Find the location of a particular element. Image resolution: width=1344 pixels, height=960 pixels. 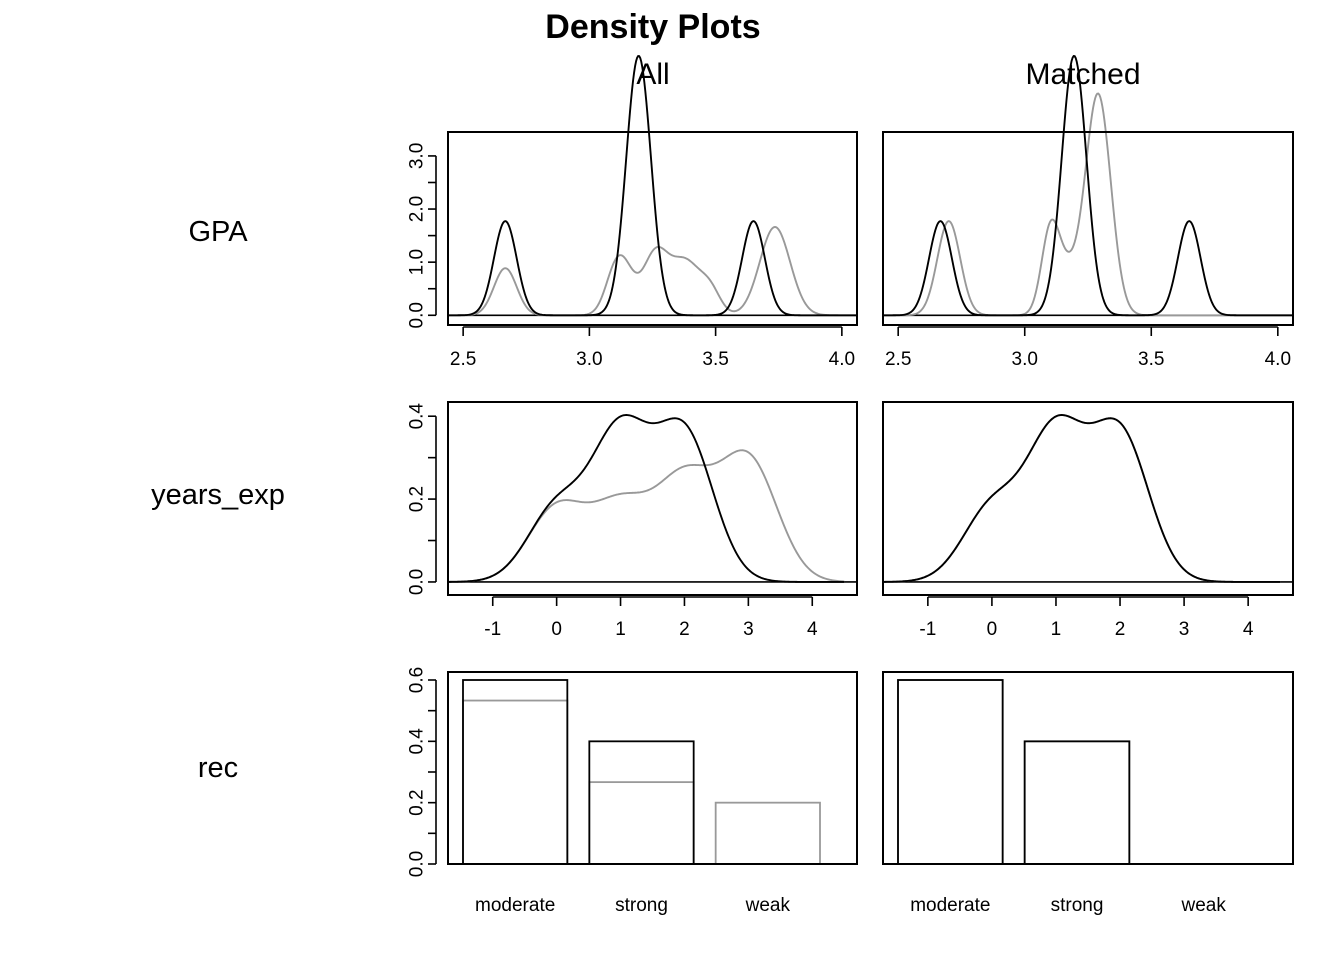

panel-gpa-all: 0.0 1.0 2.0 3.0 2.5 3.0 3.5 4.0 is located at coordinates (632, 212).